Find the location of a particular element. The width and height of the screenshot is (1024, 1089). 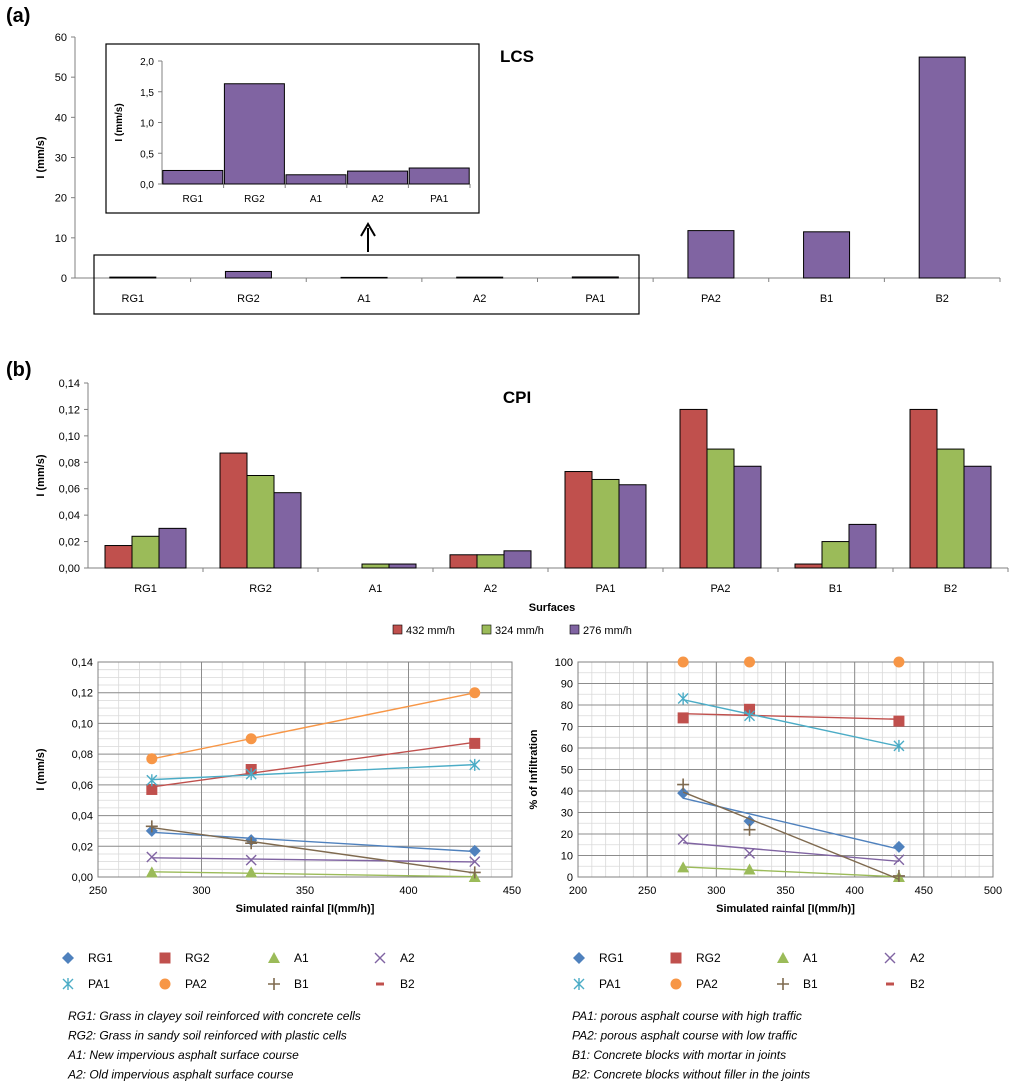

y-tick-label: 2,0 is located at coordinates (147, 62).